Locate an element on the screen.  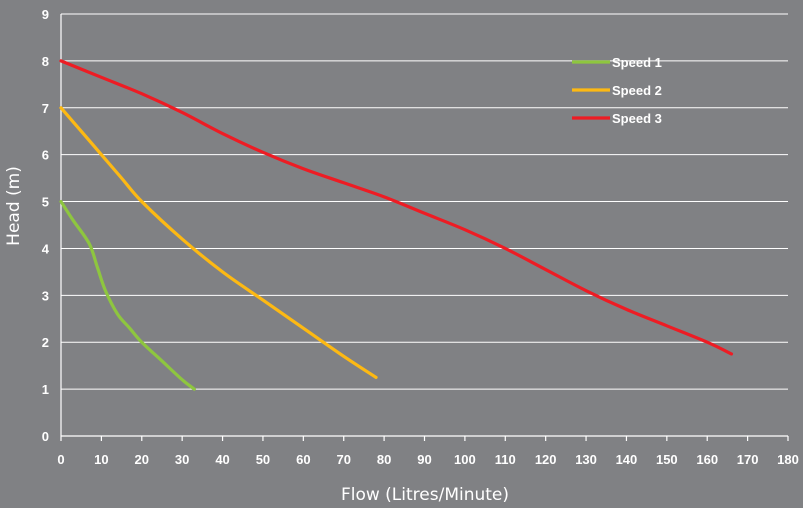
y-tick-label: 3 is located at coordinates (45, 295).